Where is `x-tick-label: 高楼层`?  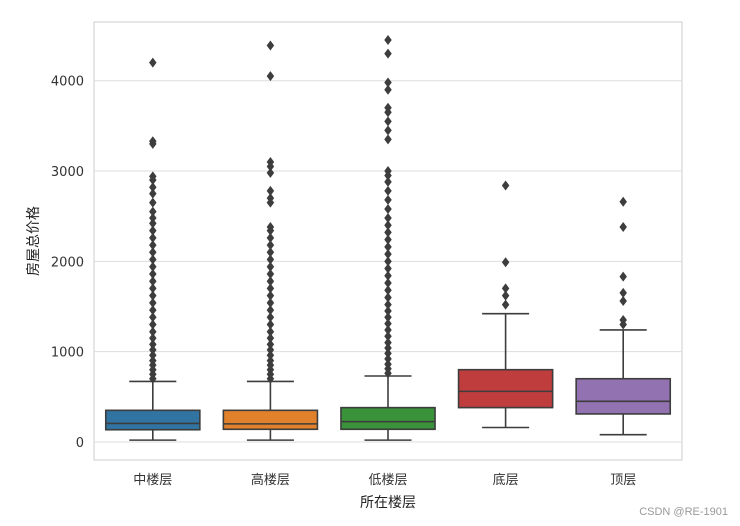
x-tick-label: 高楼层 is located at coordinates (270, 480).